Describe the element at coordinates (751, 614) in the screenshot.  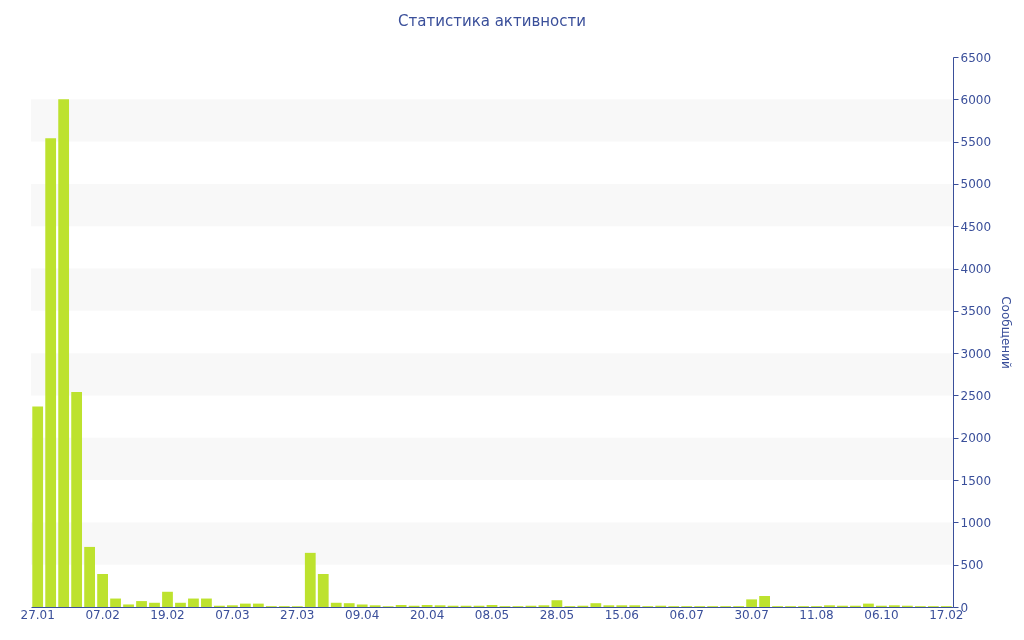
I see `x-tick-label: 30.07` at that location.